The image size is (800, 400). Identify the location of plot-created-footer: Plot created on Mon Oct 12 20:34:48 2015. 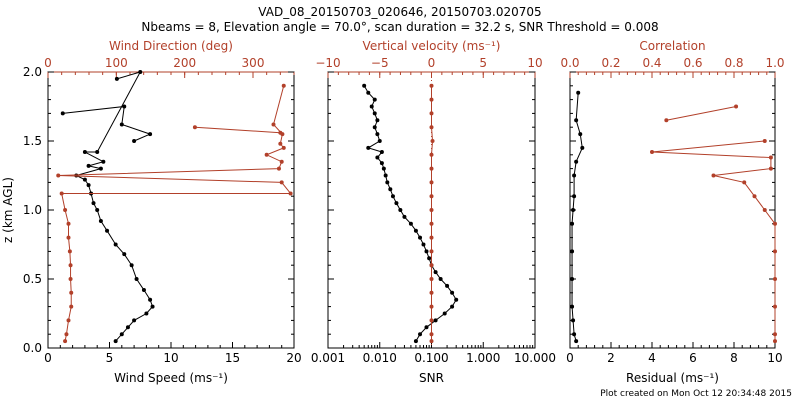
(696, 394).